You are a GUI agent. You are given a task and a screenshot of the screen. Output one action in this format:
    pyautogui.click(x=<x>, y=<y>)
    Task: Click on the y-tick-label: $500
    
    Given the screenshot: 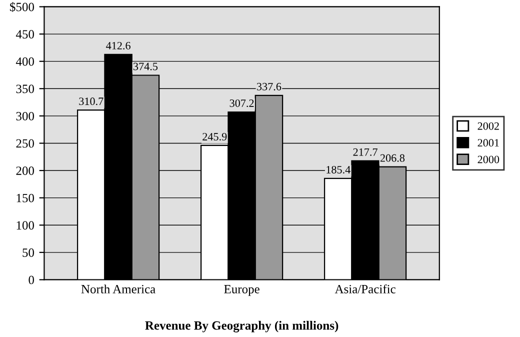 What is the action you would take?
    pyautogui.click(x=22, y=7)
    